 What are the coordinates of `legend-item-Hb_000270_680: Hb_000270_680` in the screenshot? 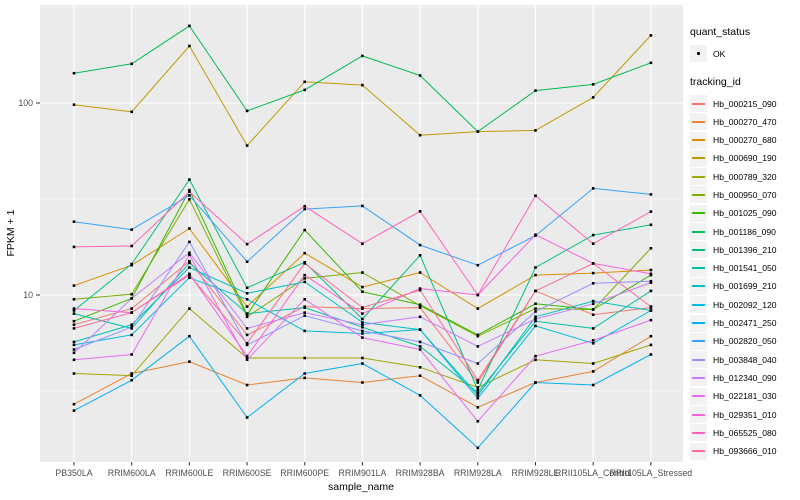 It's located at (744, 140).